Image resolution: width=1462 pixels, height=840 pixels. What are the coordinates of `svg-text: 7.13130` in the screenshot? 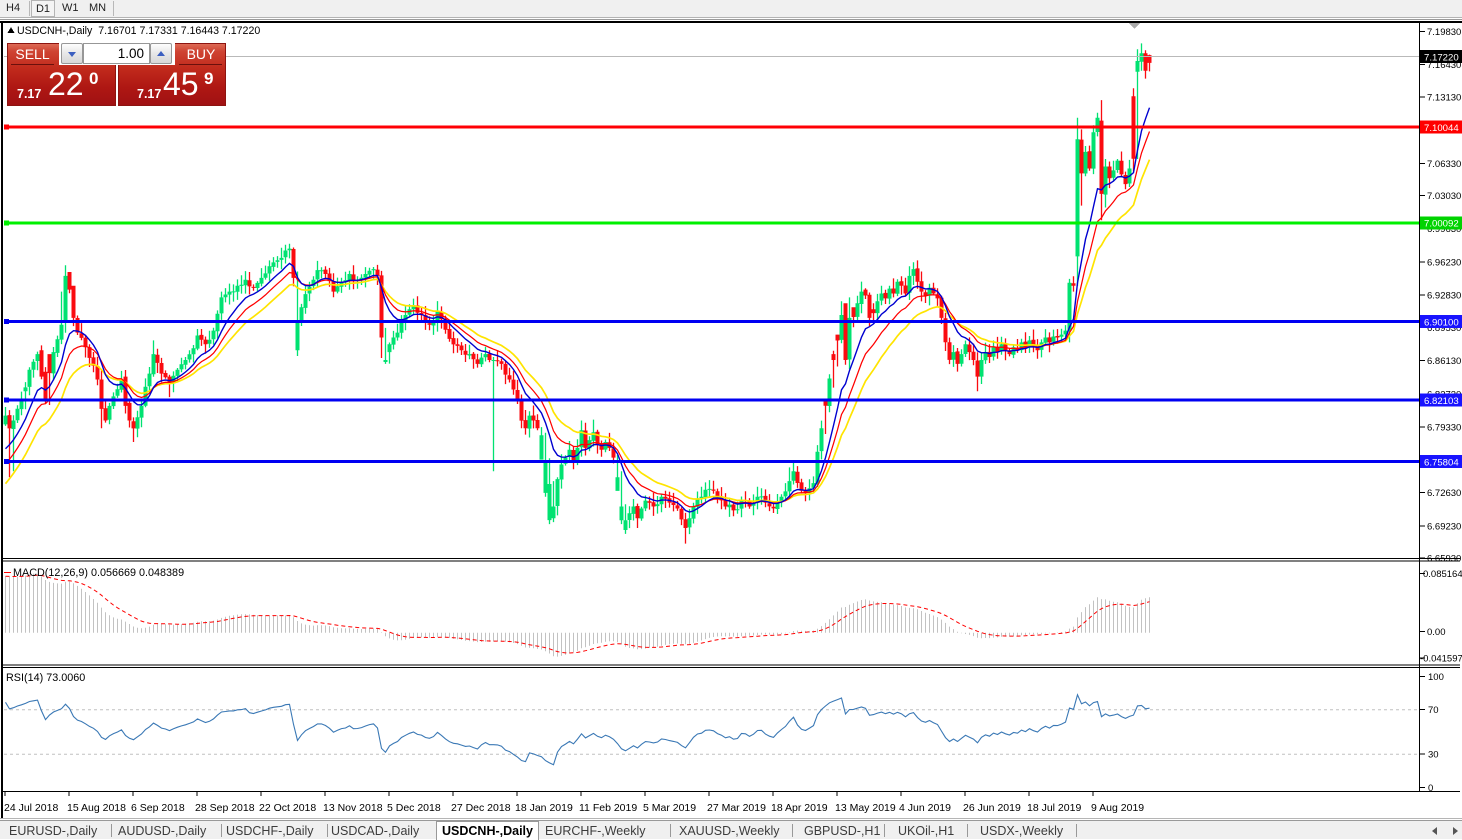 It's located at (1444, 97).